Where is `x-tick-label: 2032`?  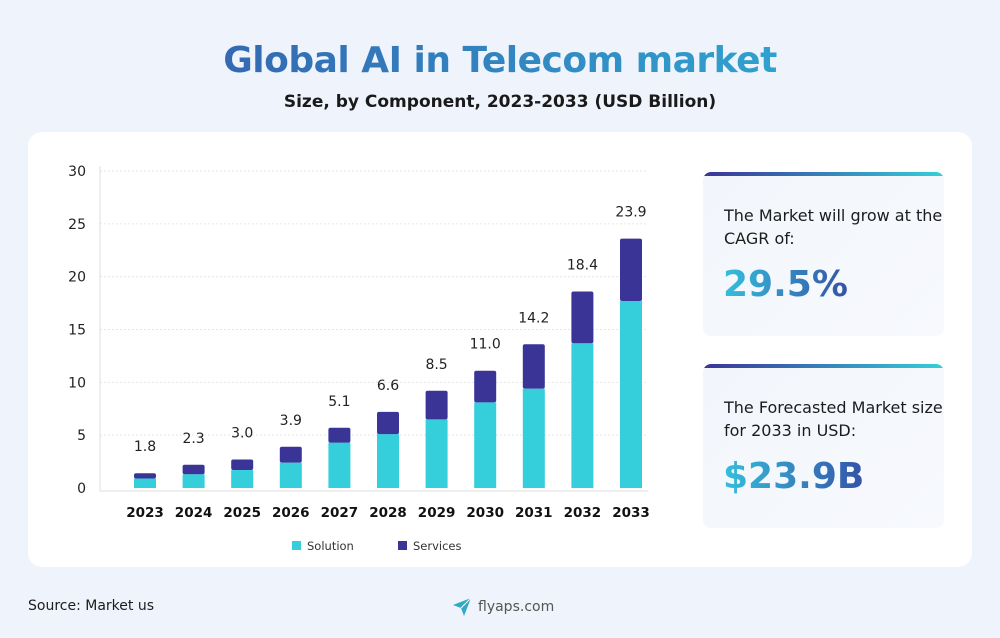 x-tick-label: 2032 is located at coordinates (583, 513).